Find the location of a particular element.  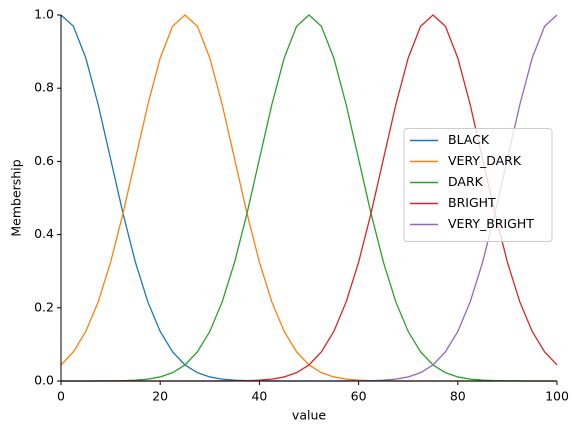

x-tick-label: 80 is located at coordinates (458, 396).